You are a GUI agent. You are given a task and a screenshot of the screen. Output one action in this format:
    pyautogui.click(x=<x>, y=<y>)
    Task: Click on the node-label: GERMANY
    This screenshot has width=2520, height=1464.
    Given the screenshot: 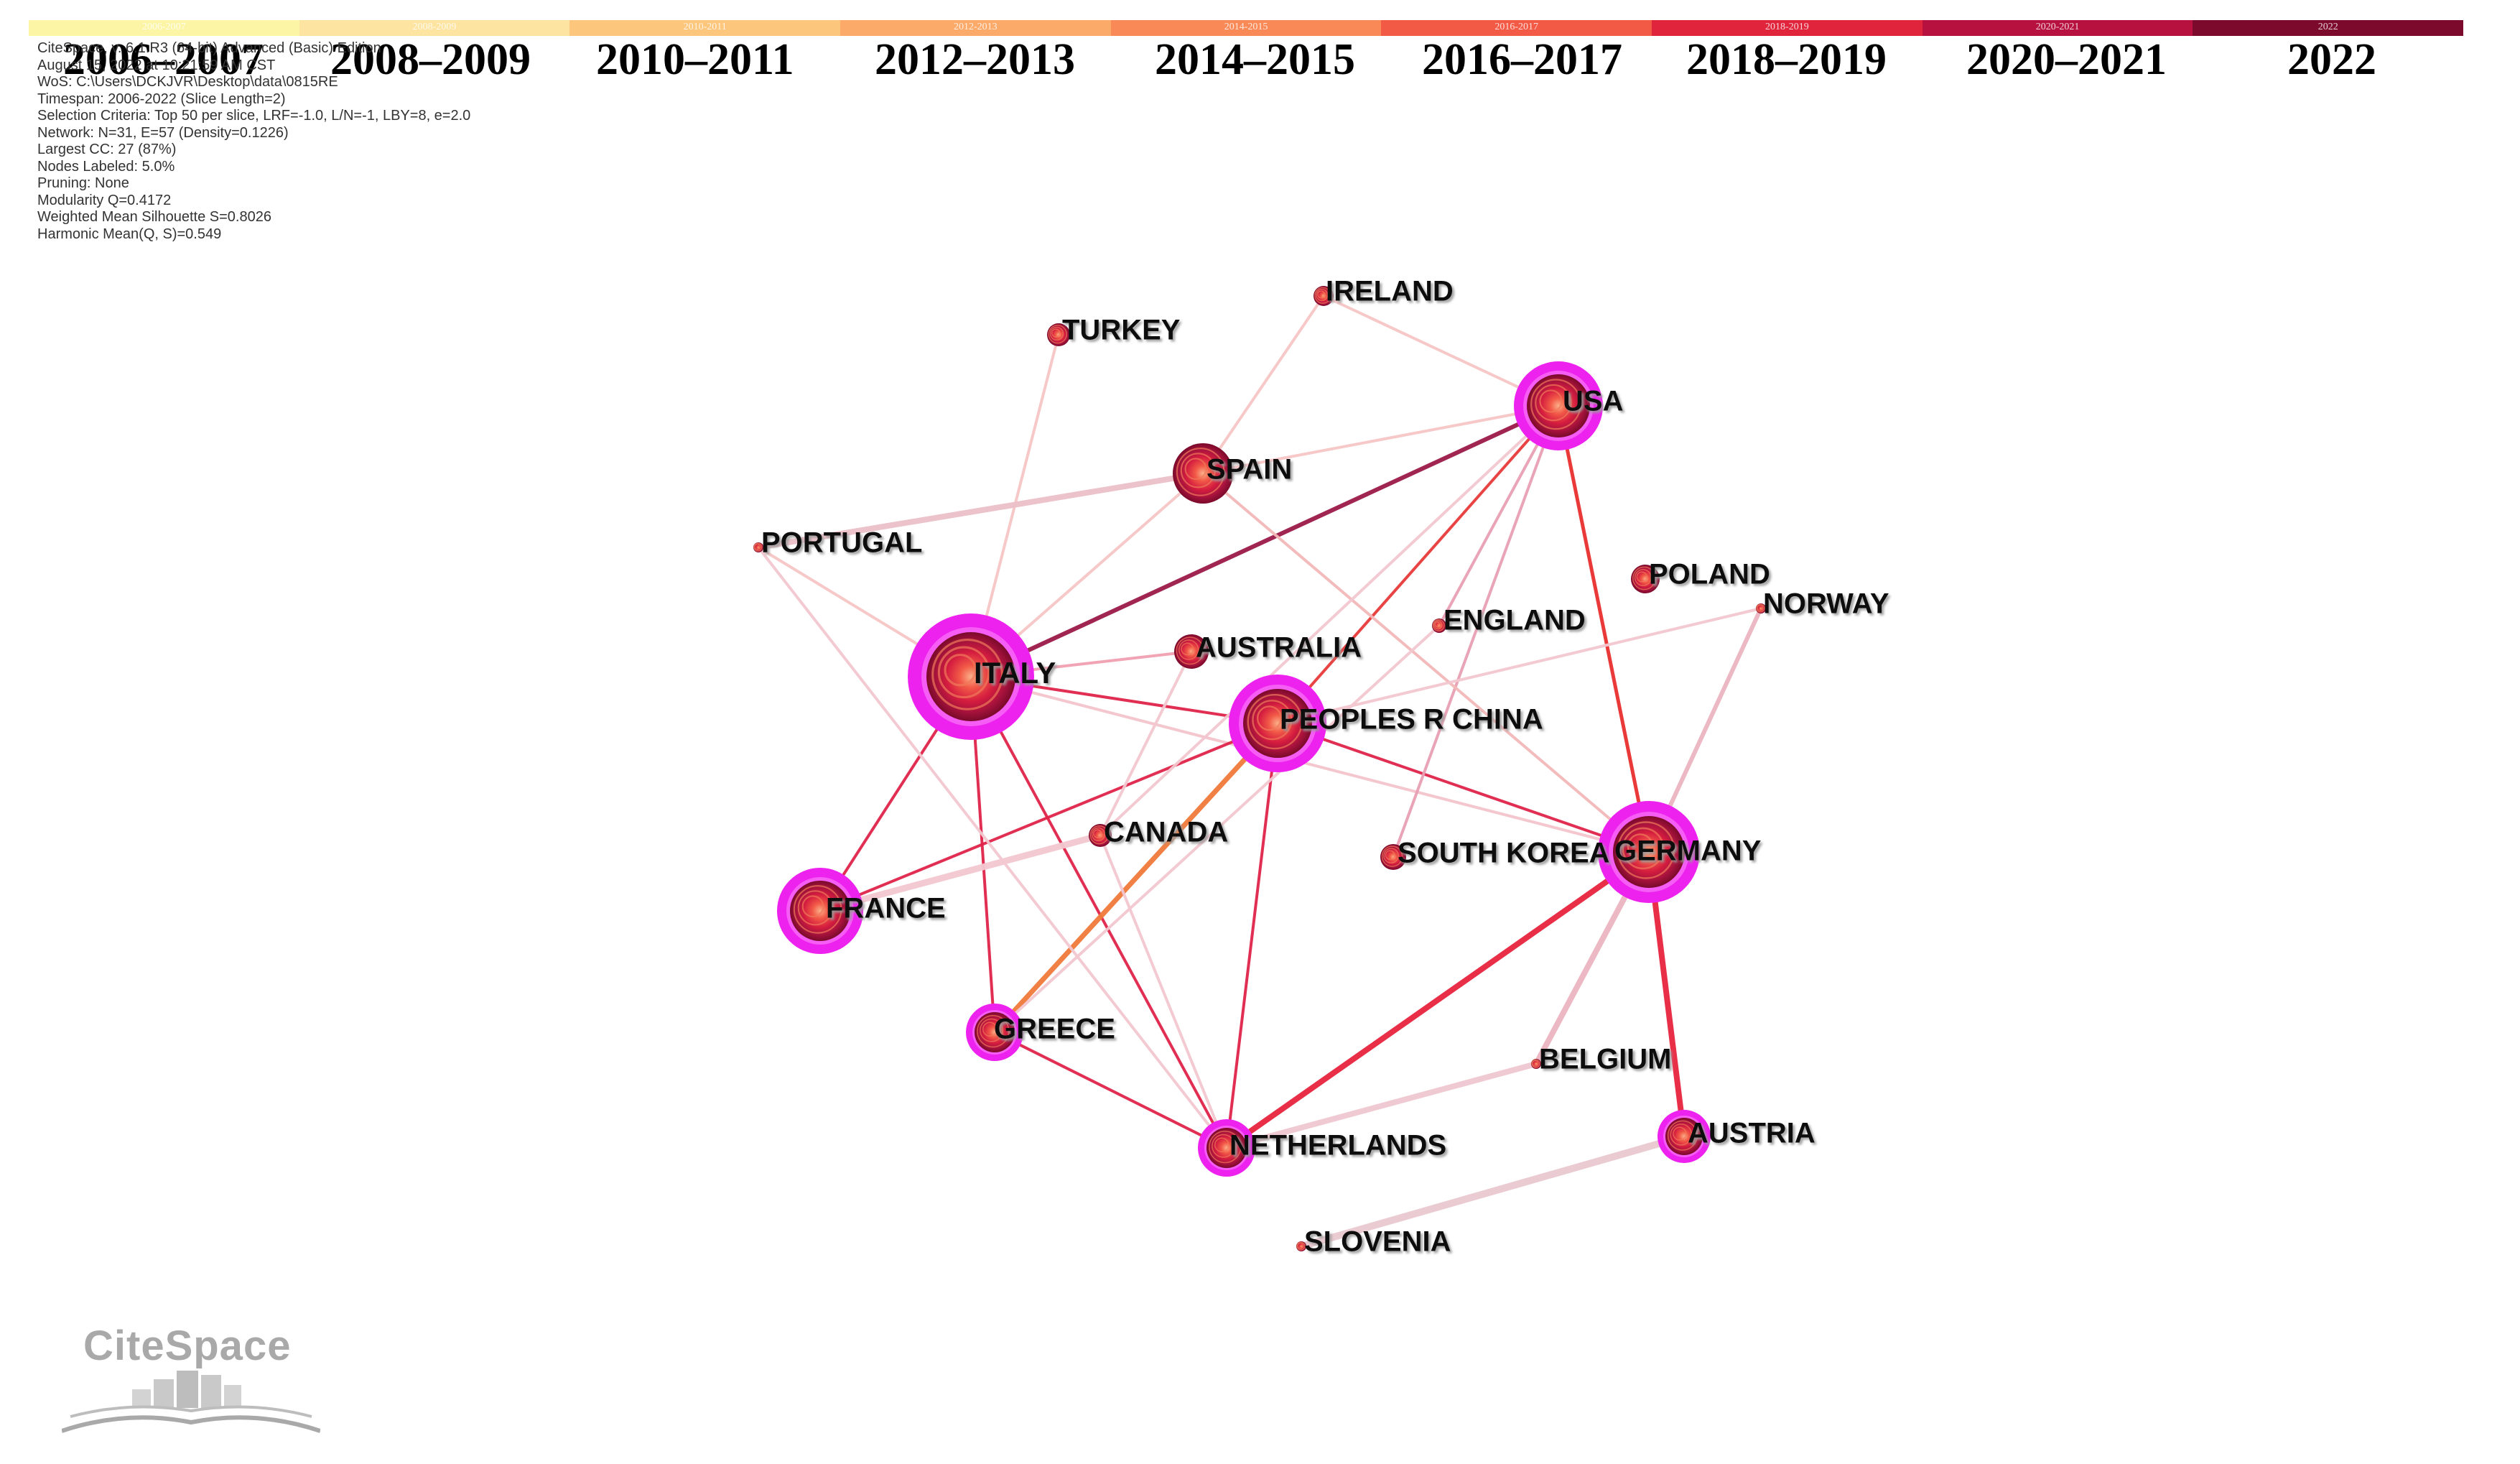 What is the action you would take?
    pyautogui.click(x=1688, y=851)
    